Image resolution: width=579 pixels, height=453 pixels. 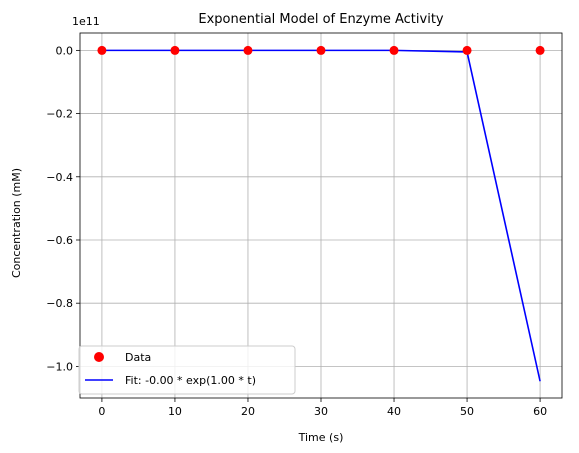 I want to click on x-tick-label: 0, so click(x=101, y=411).